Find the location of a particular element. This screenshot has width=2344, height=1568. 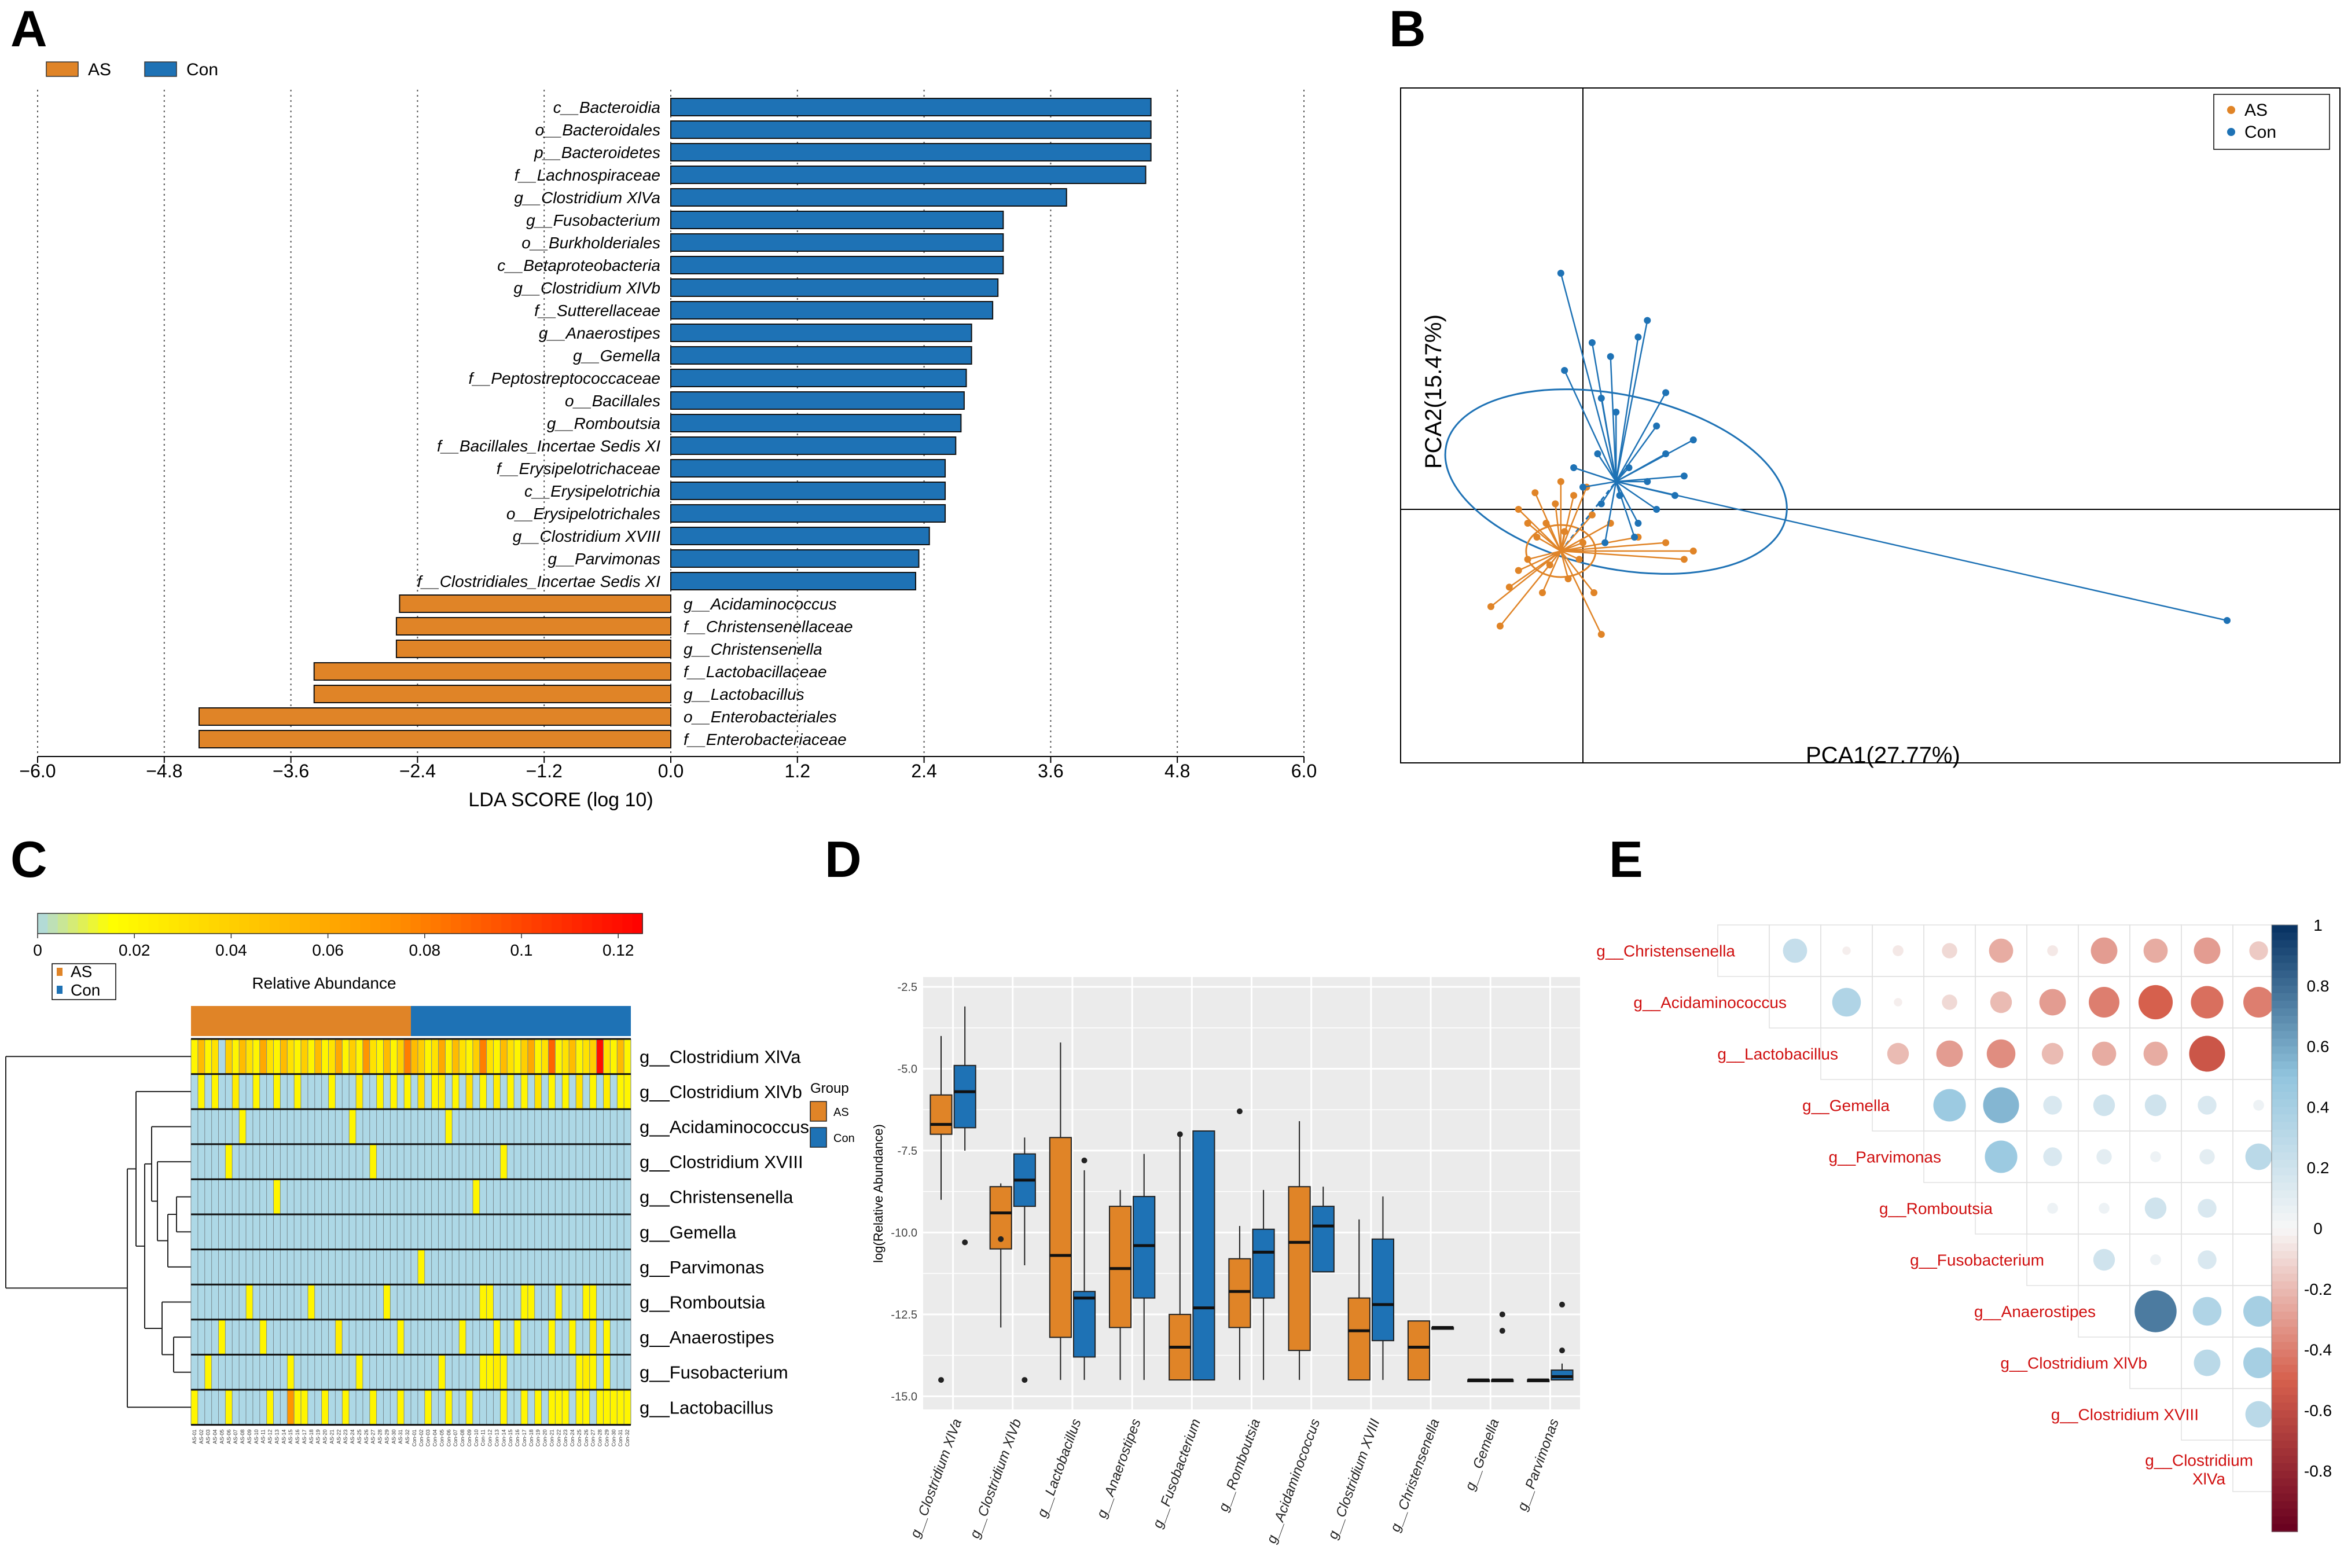

x-tick-label: 6.0 is located at coordinates (1304, 771).